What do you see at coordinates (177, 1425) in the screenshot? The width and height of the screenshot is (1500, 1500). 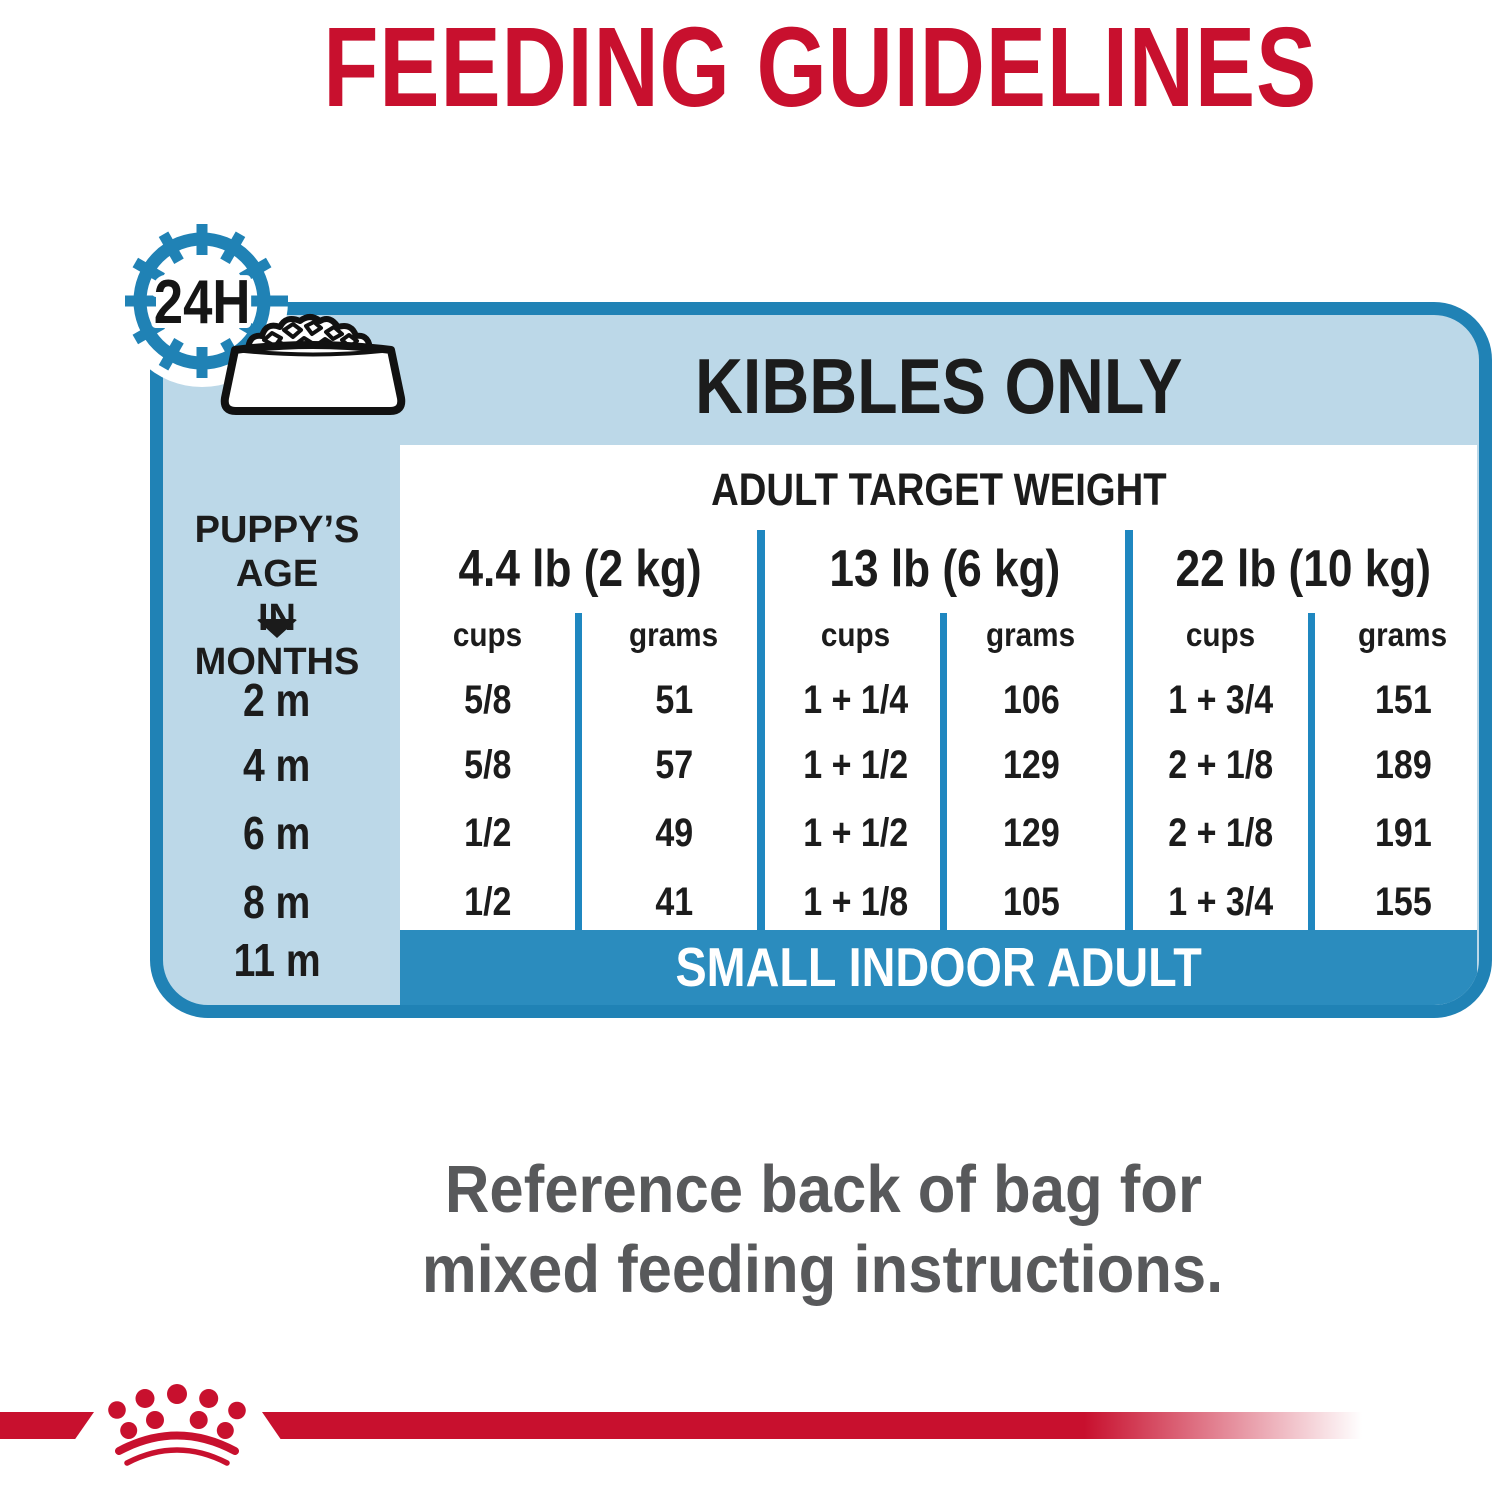 I see `royal-canin-crown-logo` at bounding box center [177, 1425].